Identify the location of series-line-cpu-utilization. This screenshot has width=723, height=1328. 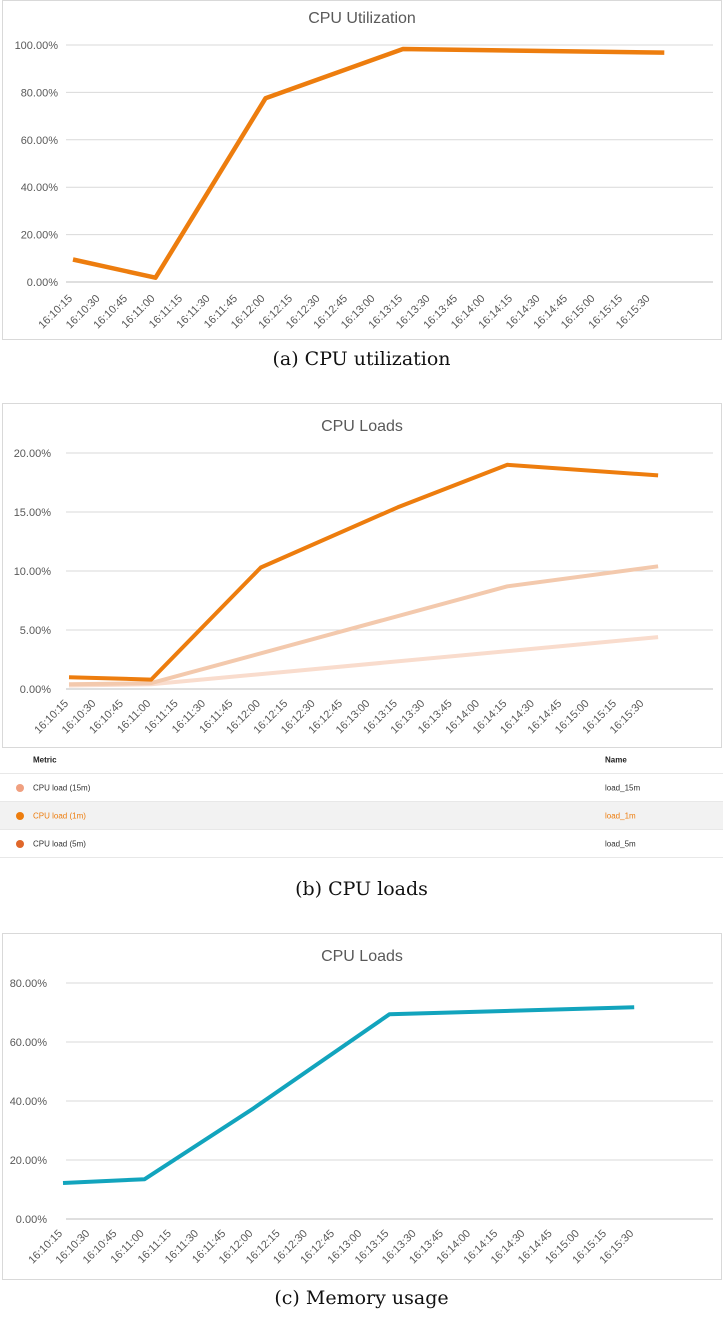
(368, 163).